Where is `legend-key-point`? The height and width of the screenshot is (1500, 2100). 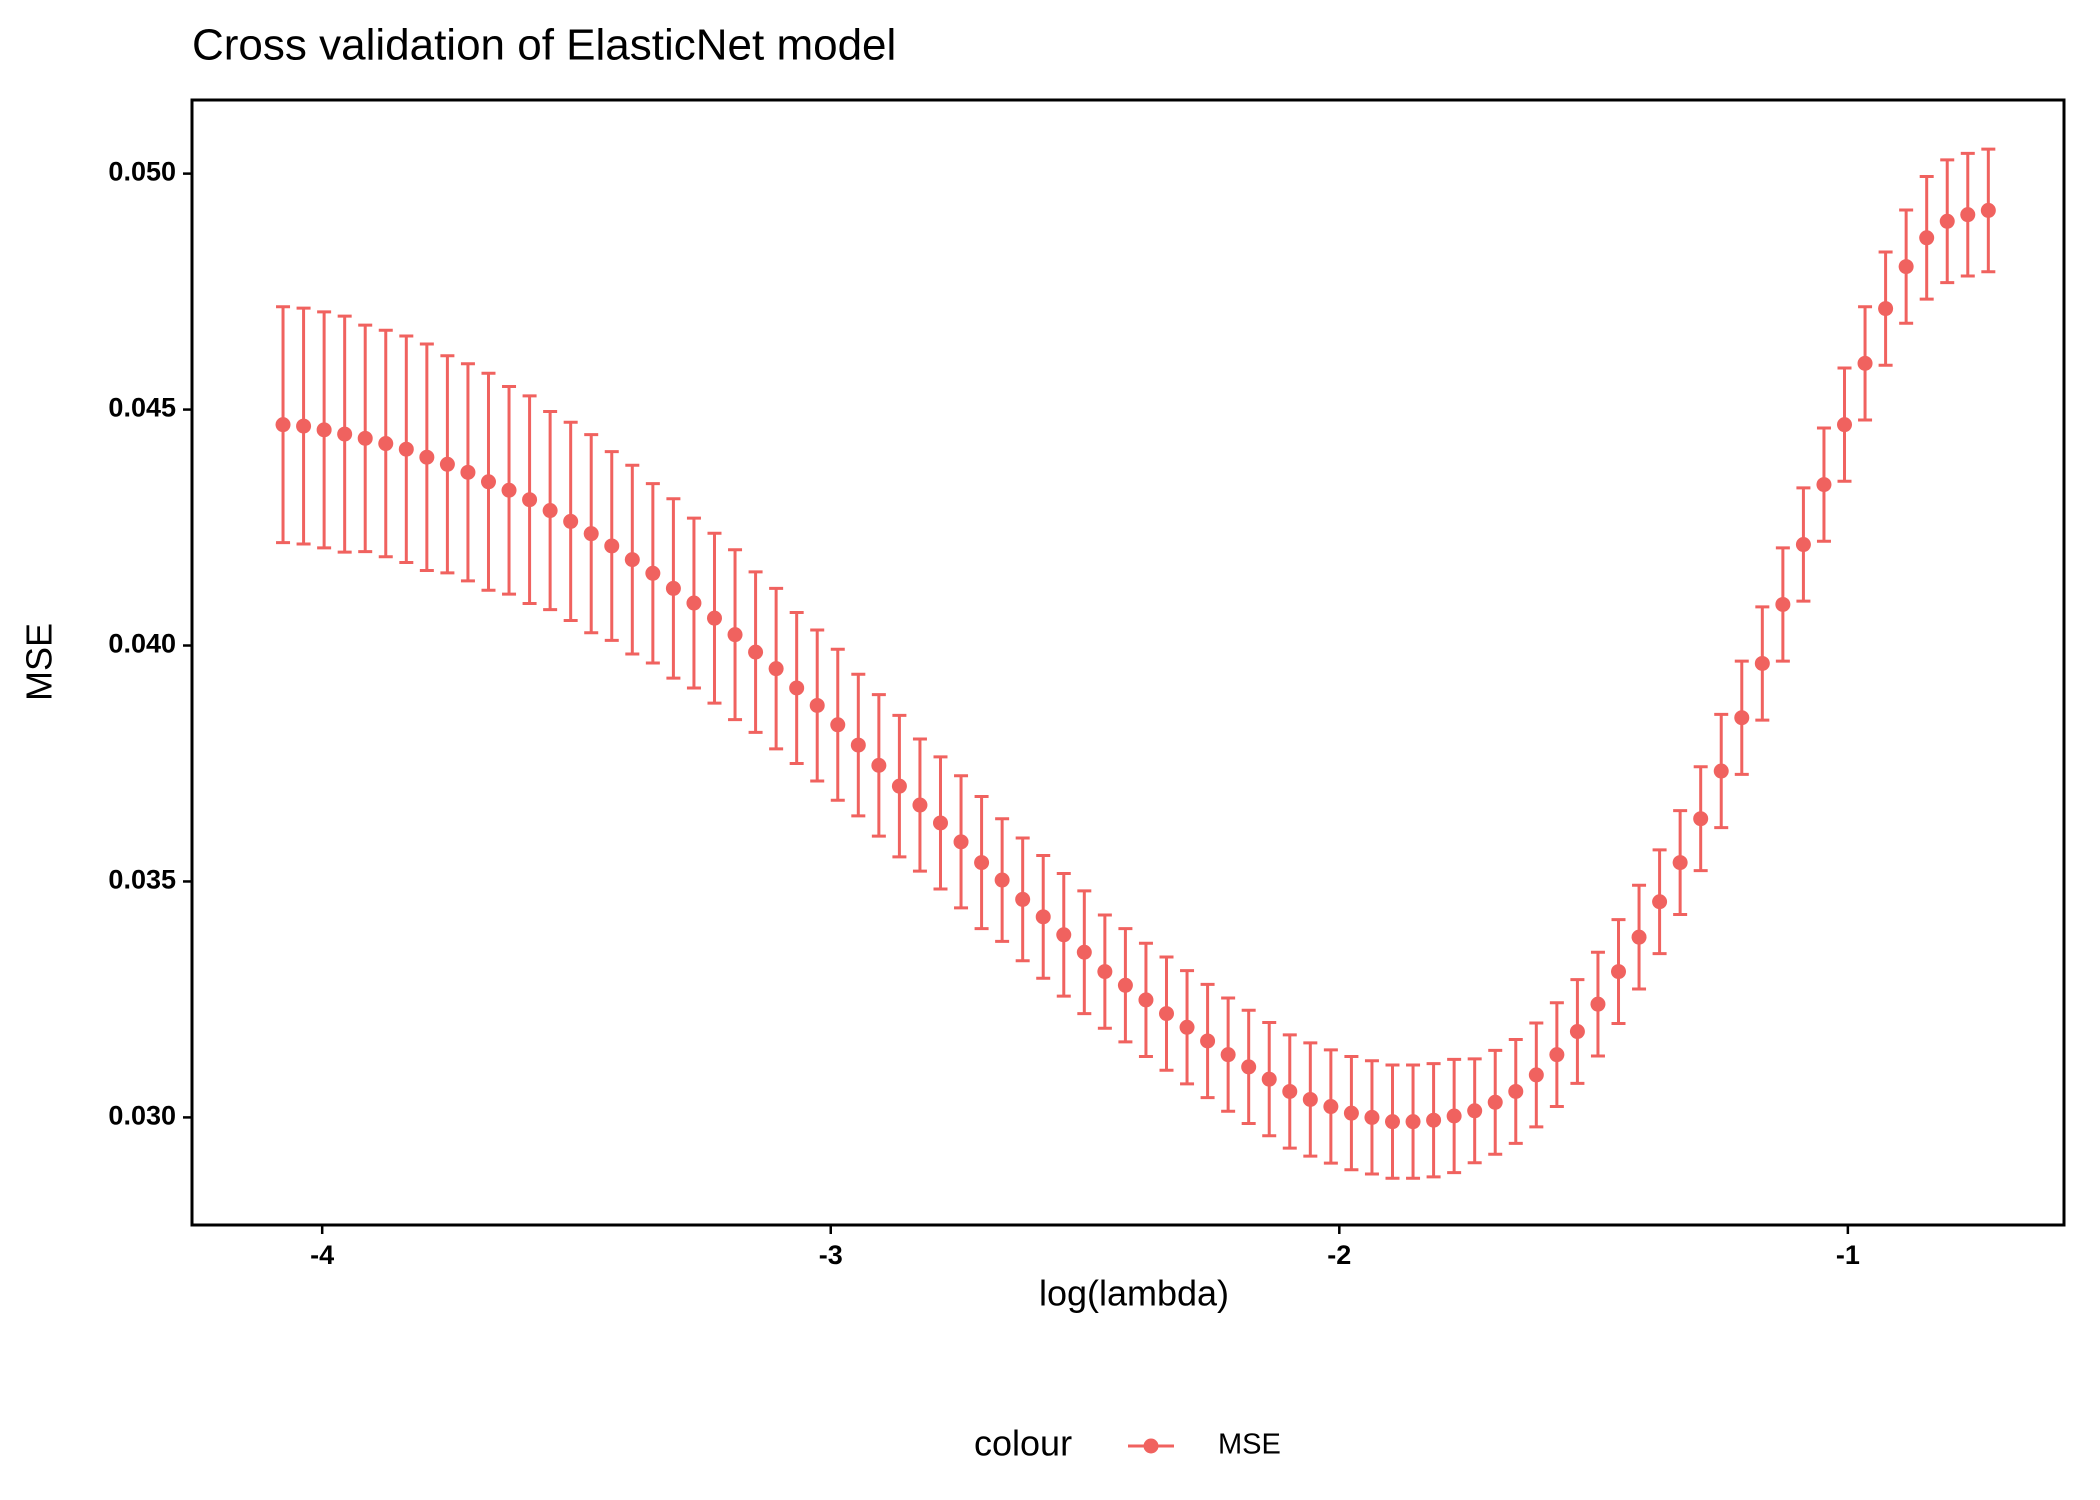 legend-key-point is located at coordinates (1151, 1446).